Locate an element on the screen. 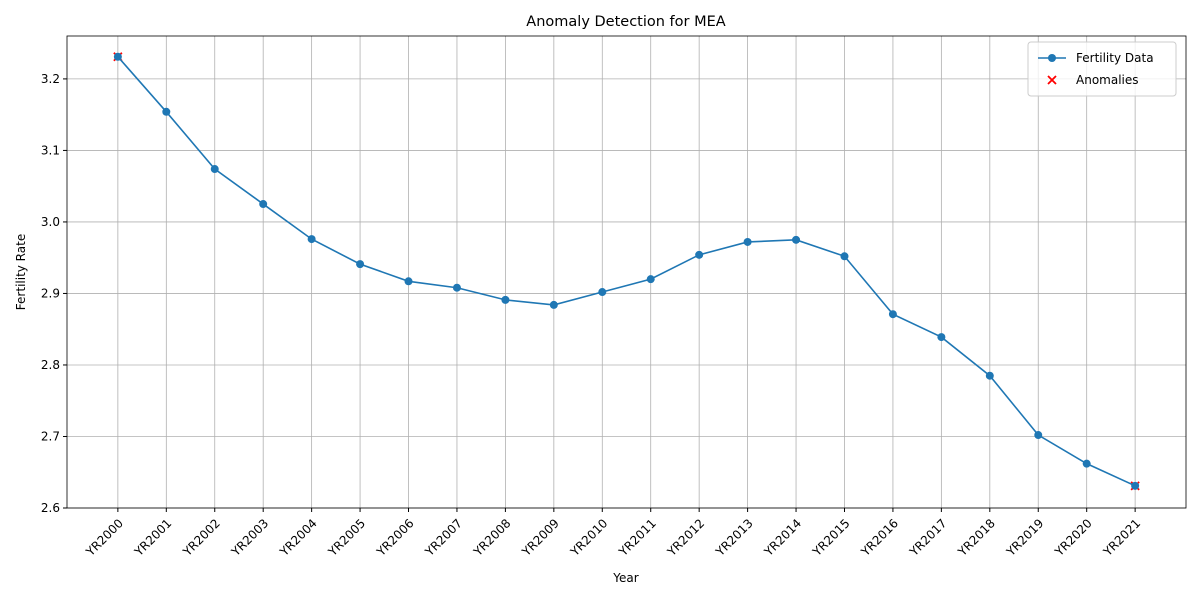 This screenshot has width=1200, height=604. x-axis-label: Year is located at coordinates (625, 578).